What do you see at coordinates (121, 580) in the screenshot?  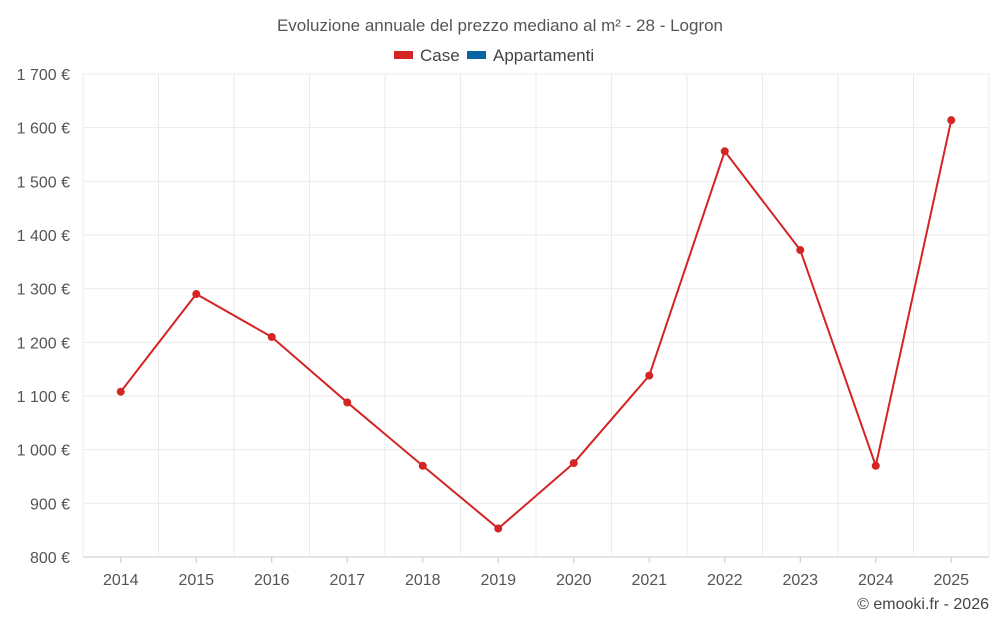 I see `x-tick-label: 2014` at bounding box center [121, 580].